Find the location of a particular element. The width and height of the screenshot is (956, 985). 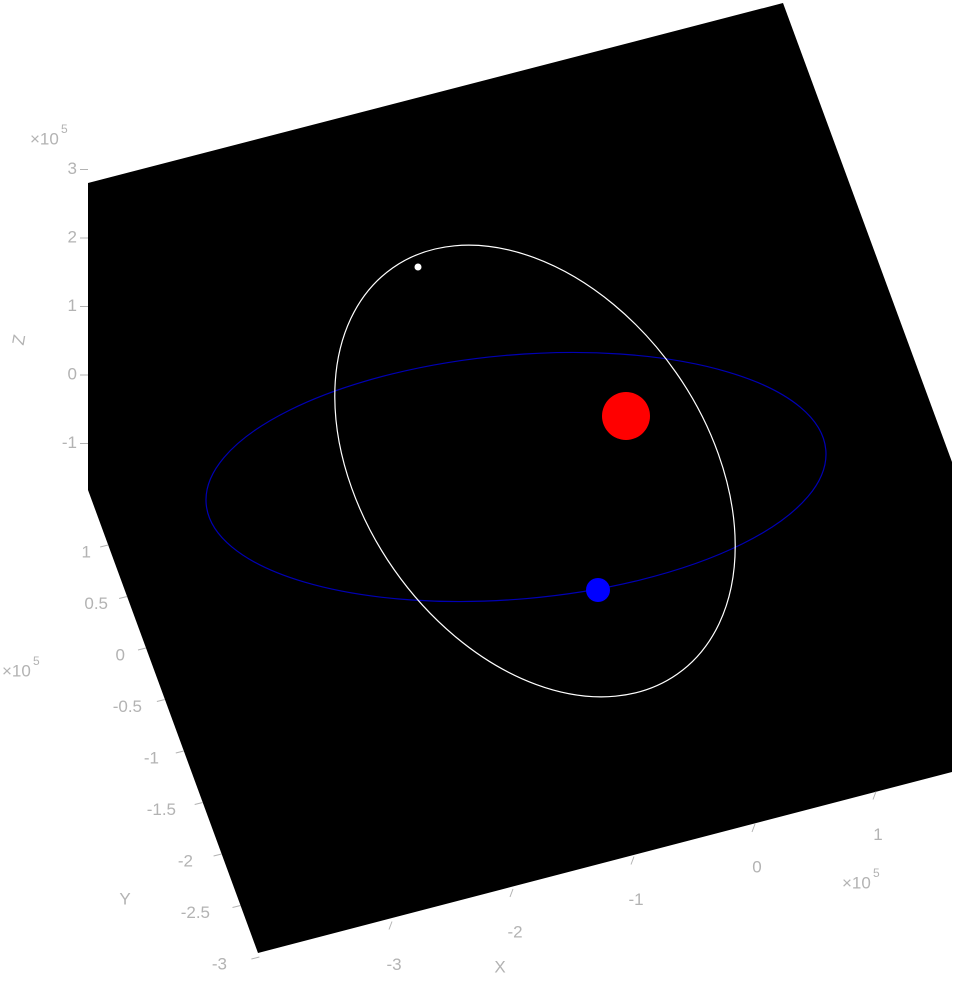

y-tick-label: -1.5 is located at coordinates (161, 809).